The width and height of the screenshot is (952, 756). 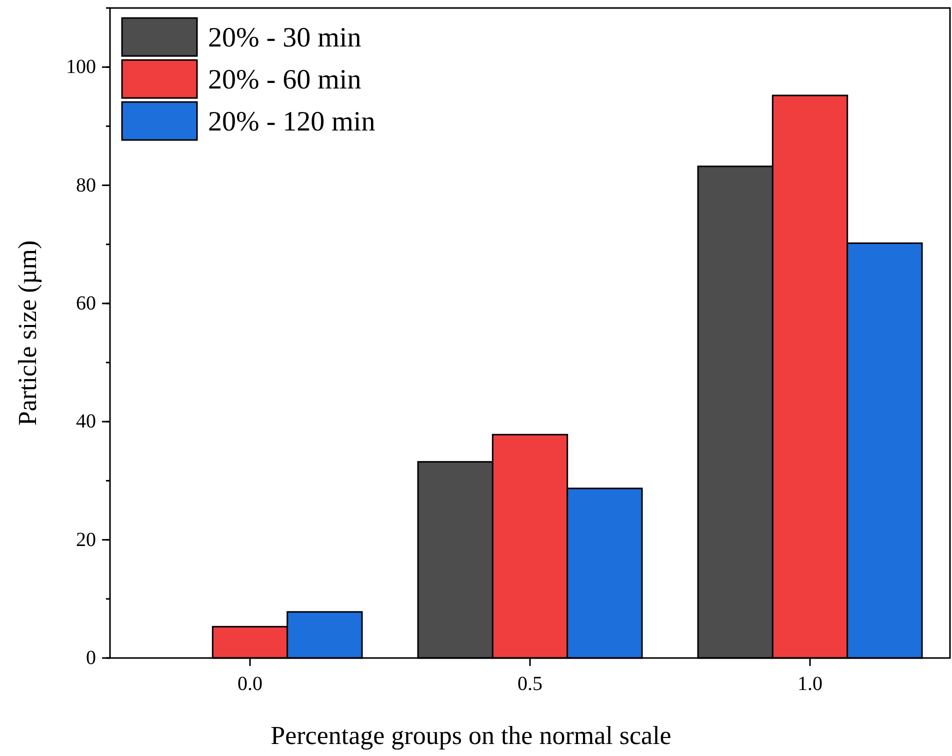 What do you see at coordinates (530, 684) in the screenshot?
I see `x-tick-label: 0.5` at bounding box center [530, 684].